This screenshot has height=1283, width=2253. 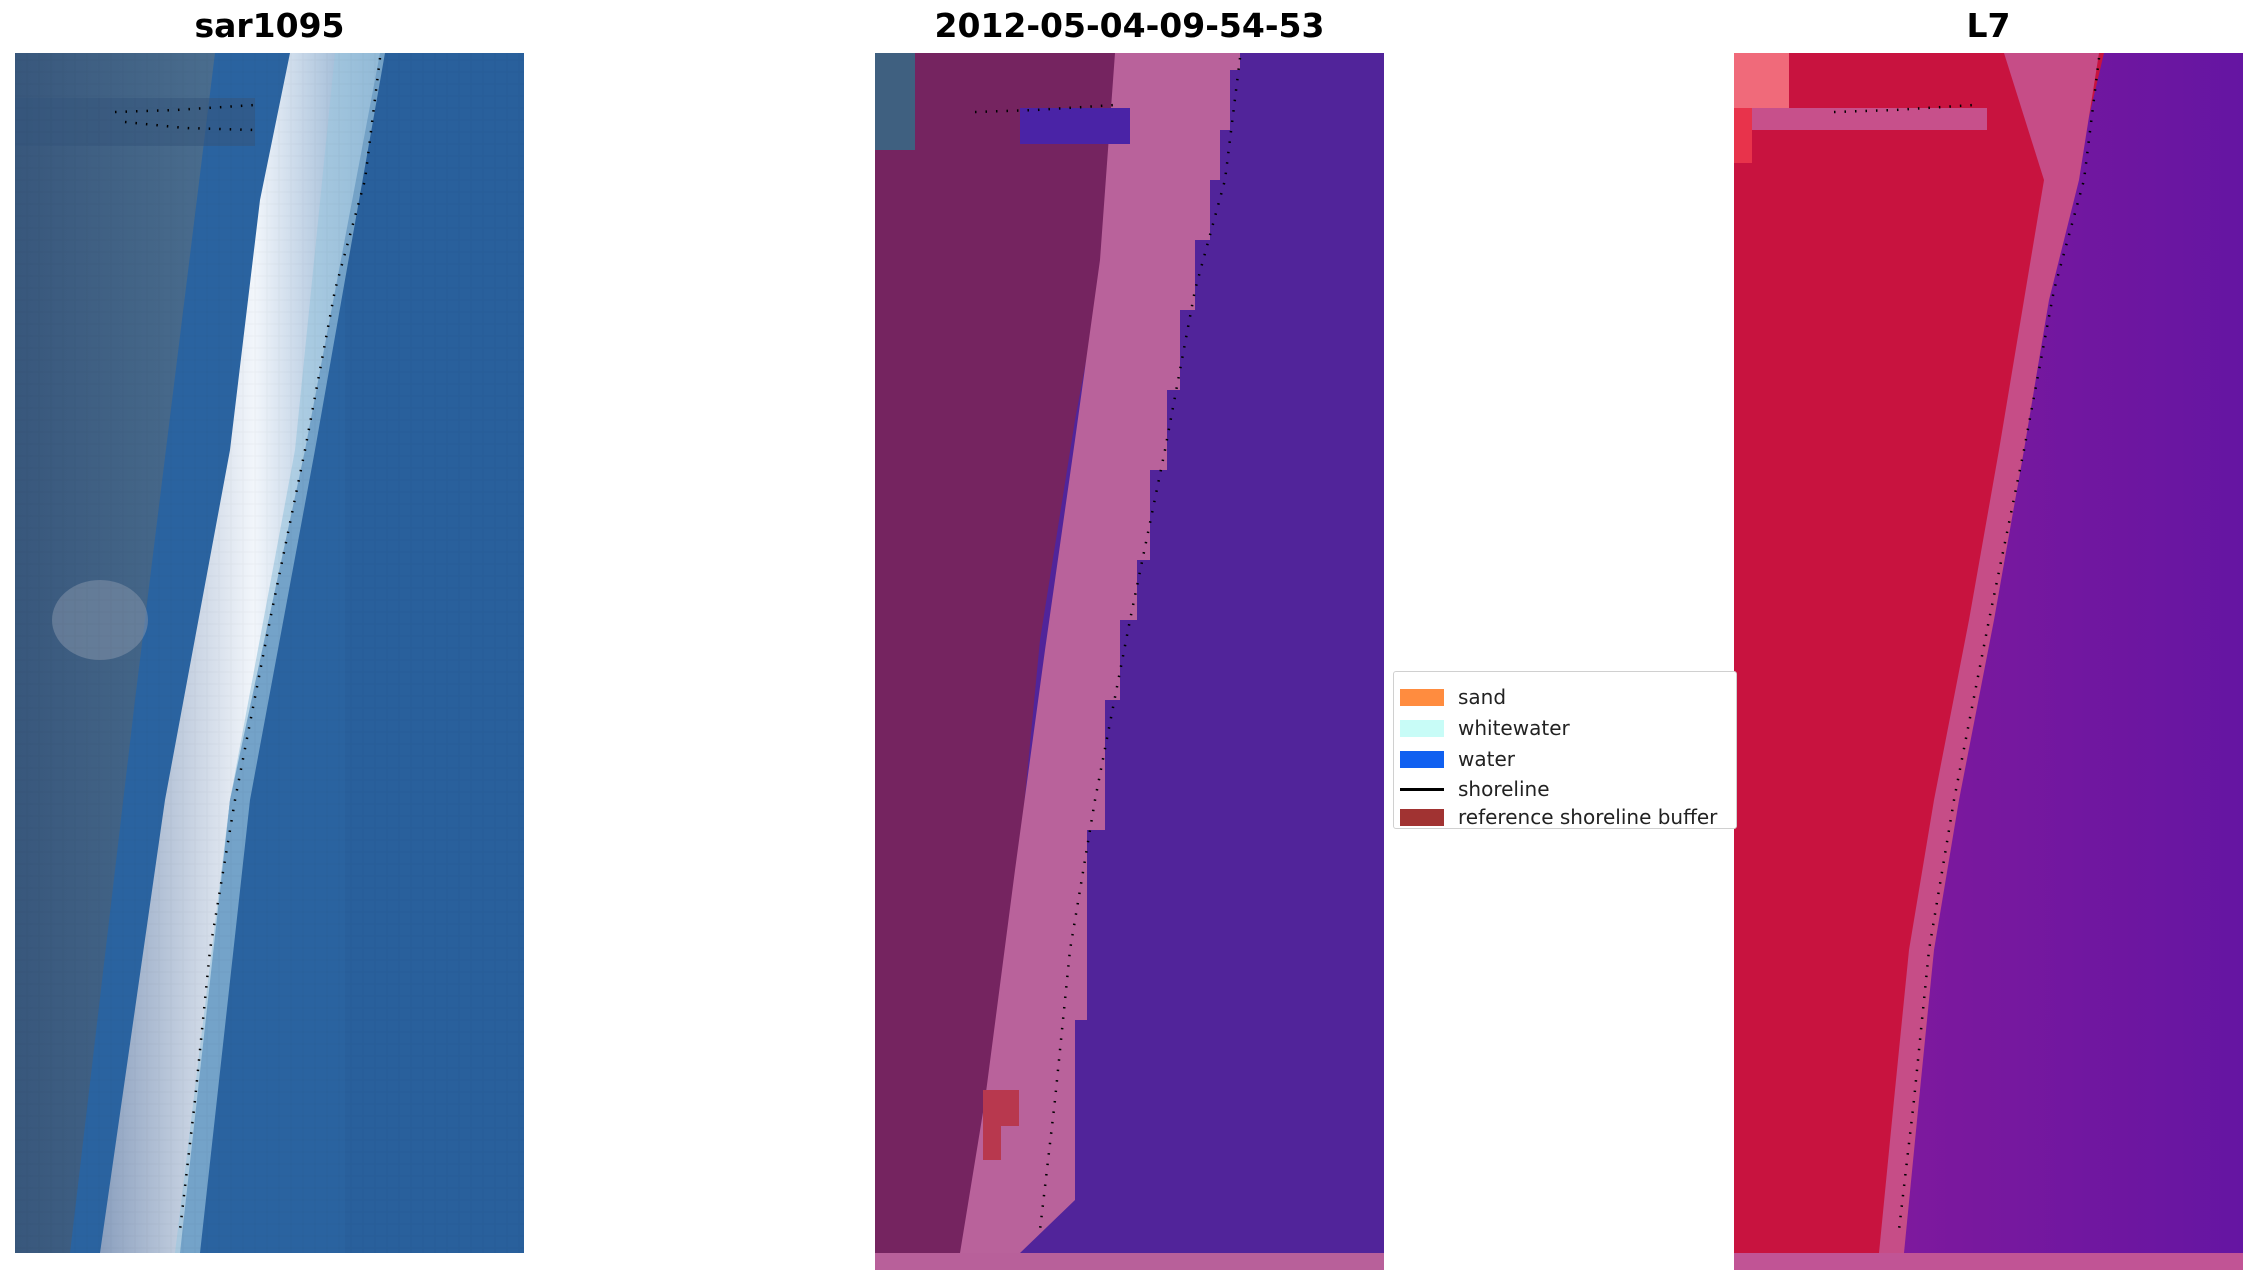 What do you see at coordinates (1486, 759) in the screenshot?
I see `legend-label-water: water` at bounding box center [1486, 759].